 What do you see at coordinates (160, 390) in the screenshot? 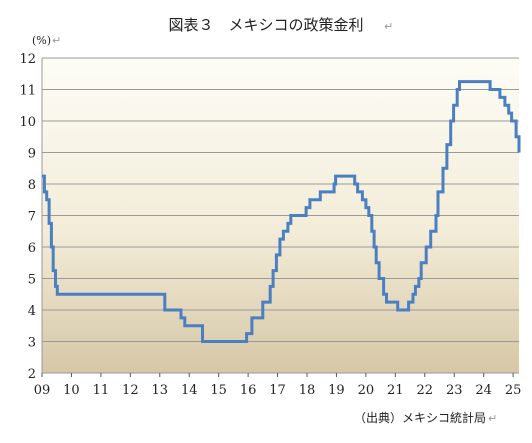
I see `x-tick-label: 13` at bounding box center [160, 390].